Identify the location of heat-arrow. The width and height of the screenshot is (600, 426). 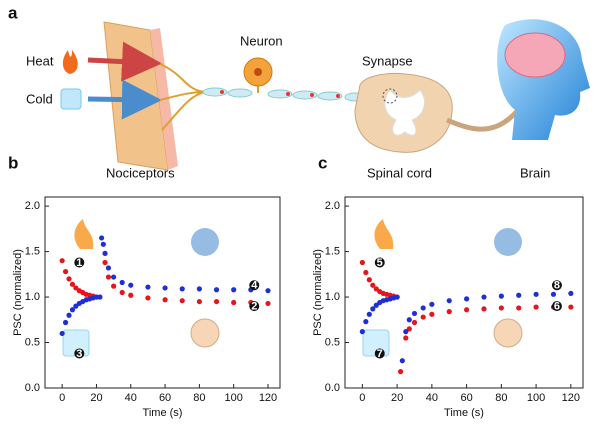
(124, 61).